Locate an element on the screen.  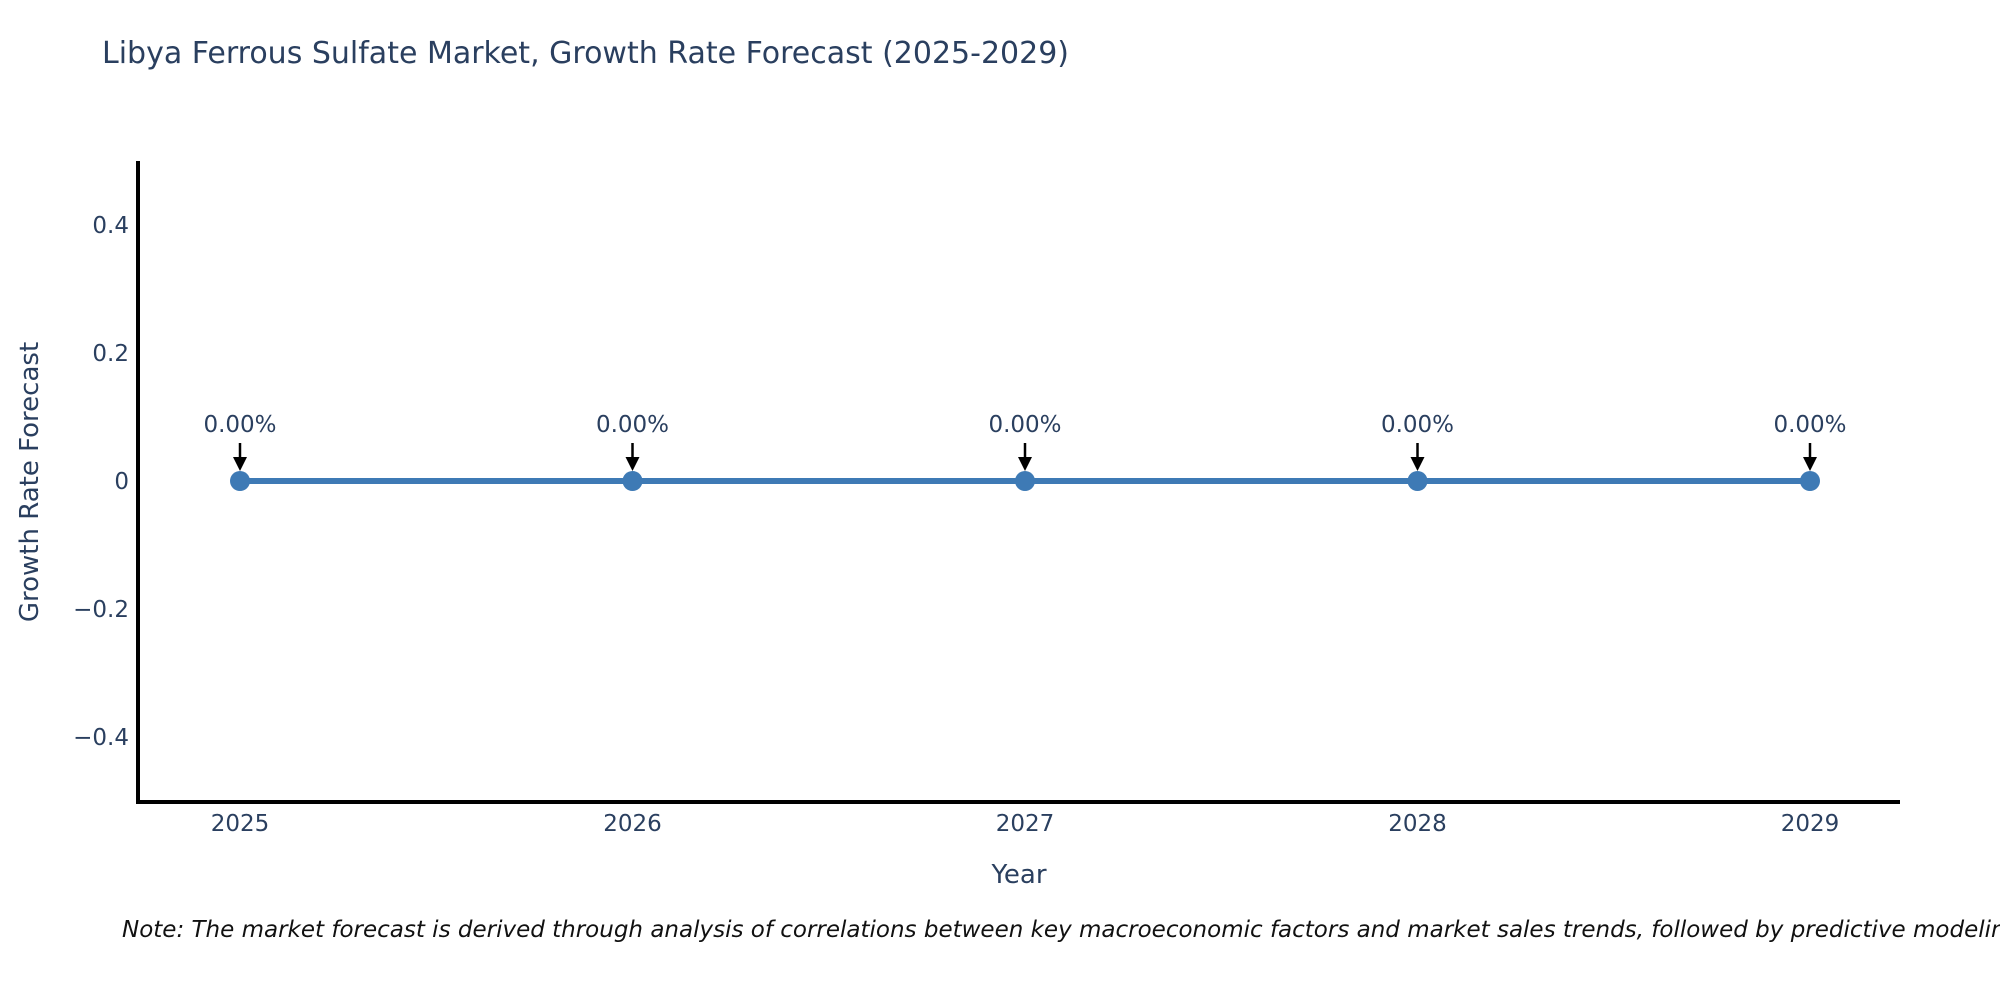
x-tick-label: 2026 is located at coordinates (632, 824).